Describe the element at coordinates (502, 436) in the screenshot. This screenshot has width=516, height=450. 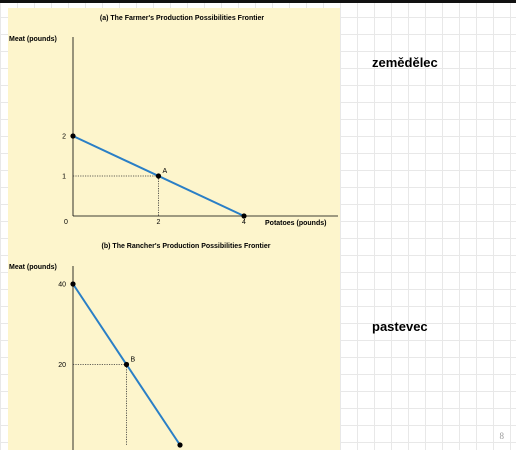
I see `page-number: 8` at that location.